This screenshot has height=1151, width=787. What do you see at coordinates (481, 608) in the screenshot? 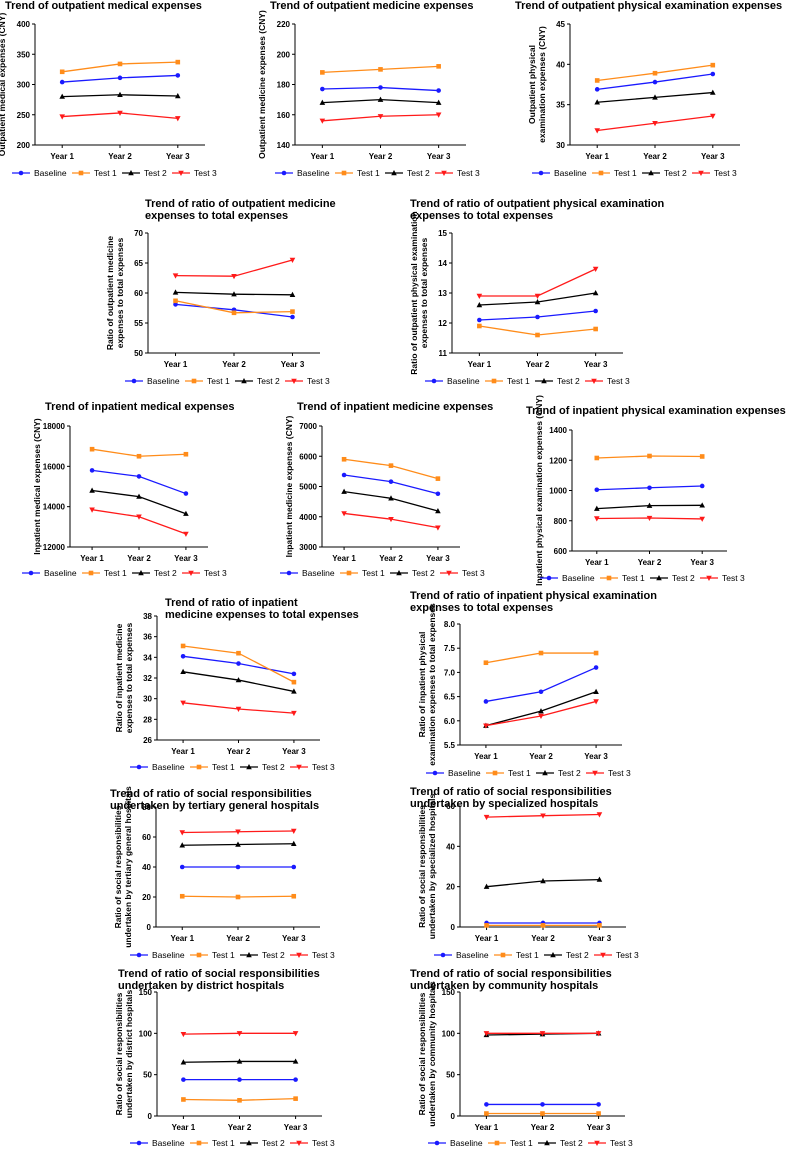
I see `chart-title-line: expenses to total expenses` at bounding box center [481, 608].